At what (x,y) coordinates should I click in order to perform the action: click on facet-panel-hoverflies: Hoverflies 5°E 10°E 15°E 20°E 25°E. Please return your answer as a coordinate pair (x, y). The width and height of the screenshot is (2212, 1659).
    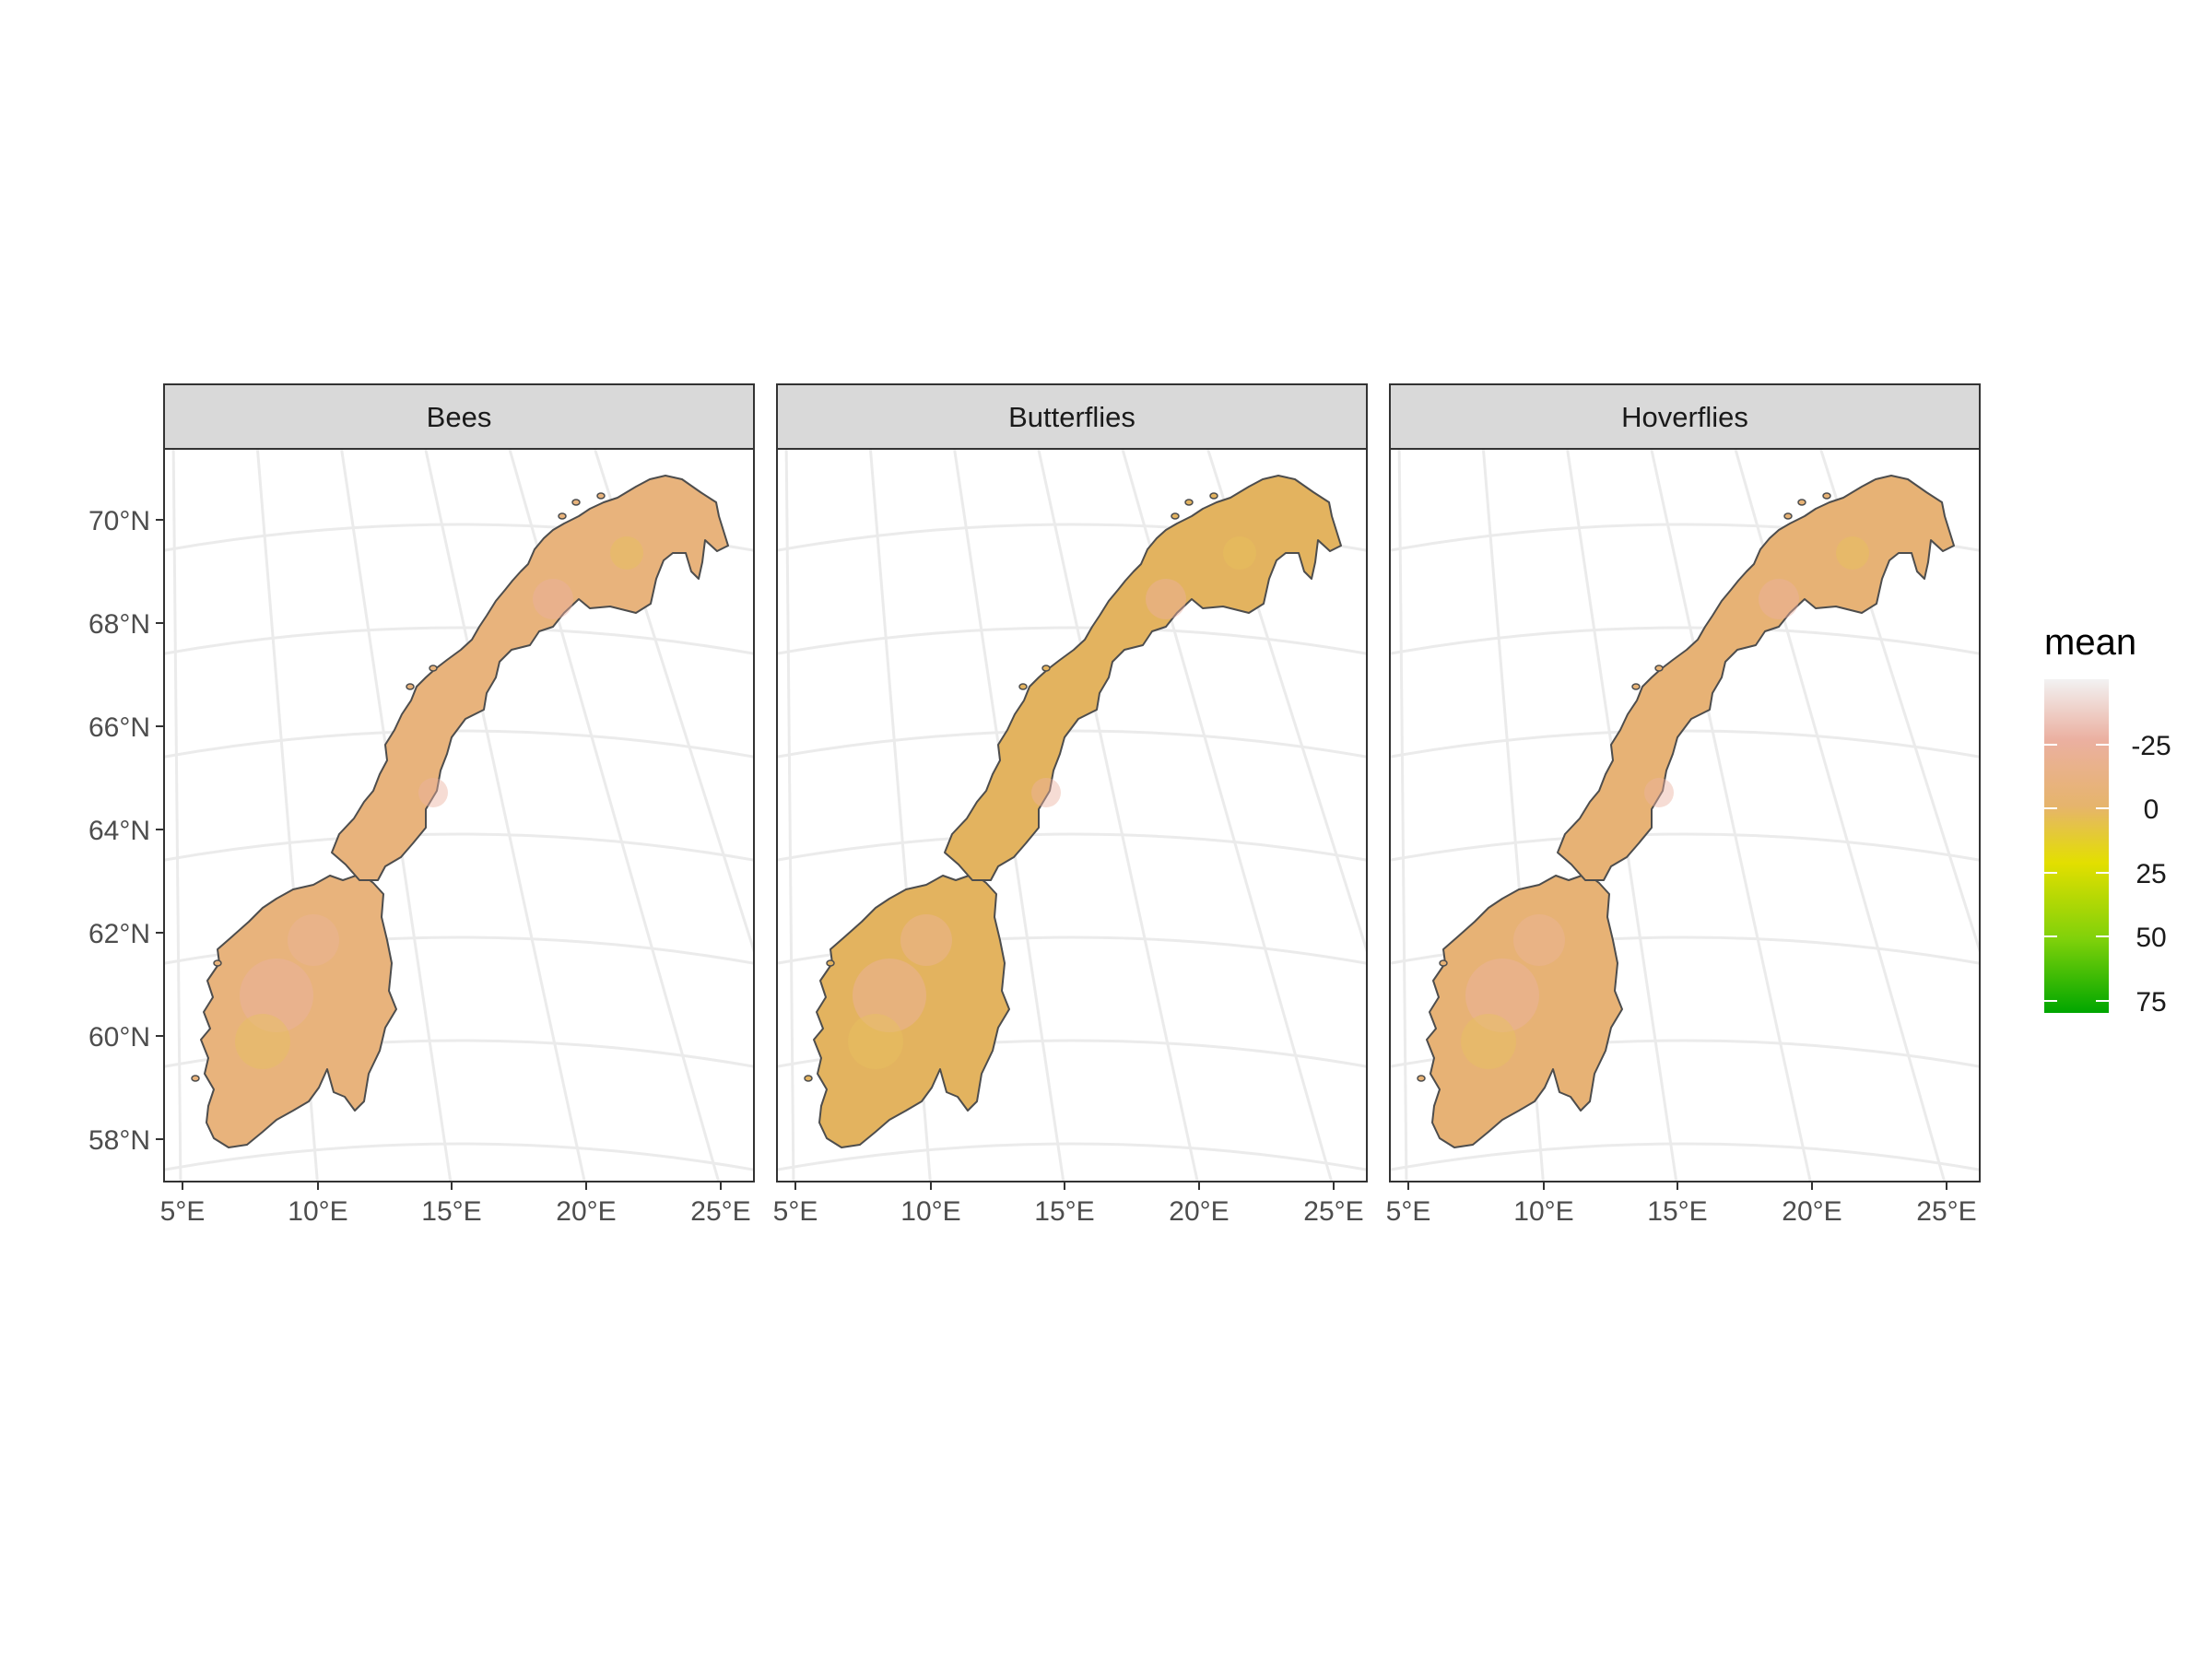
    Looking at the image, I should click on (1685, 829).